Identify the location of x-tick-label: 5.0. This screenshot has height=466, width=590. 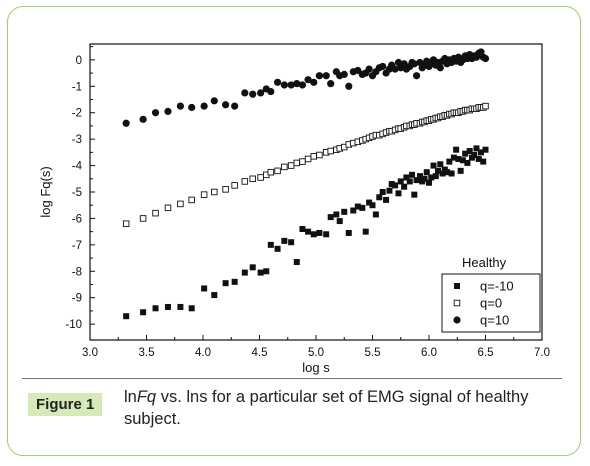
(316, 353).